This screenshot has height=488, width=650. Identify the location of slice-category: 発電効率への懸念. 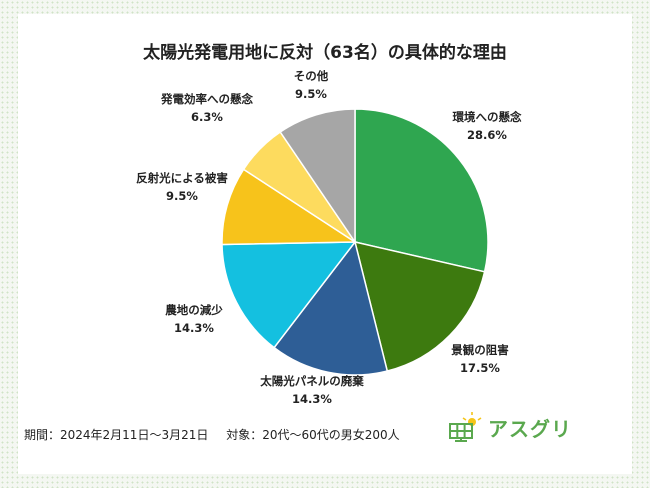
(206, 99).